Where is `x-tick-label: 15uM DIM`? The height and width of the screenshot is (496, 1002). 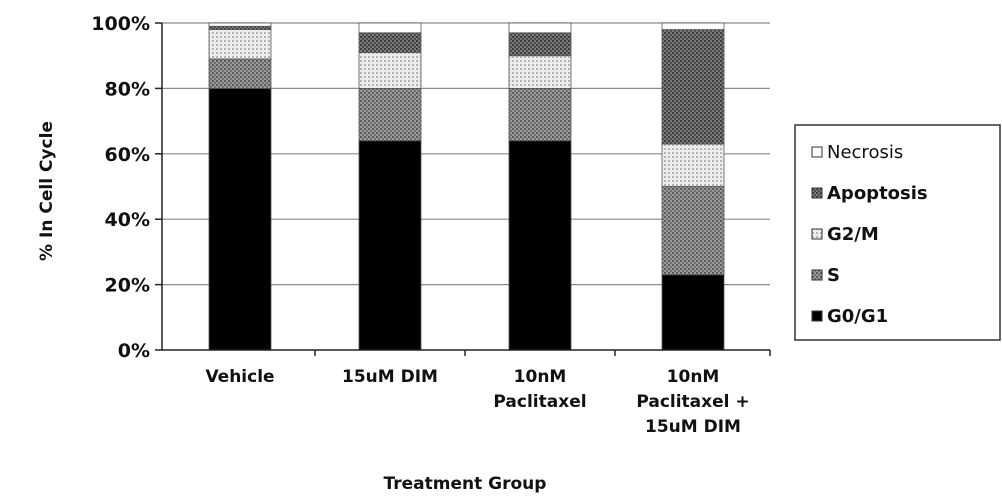 x-tick-label: 15uM DIM is located at coordinates (390, 377).